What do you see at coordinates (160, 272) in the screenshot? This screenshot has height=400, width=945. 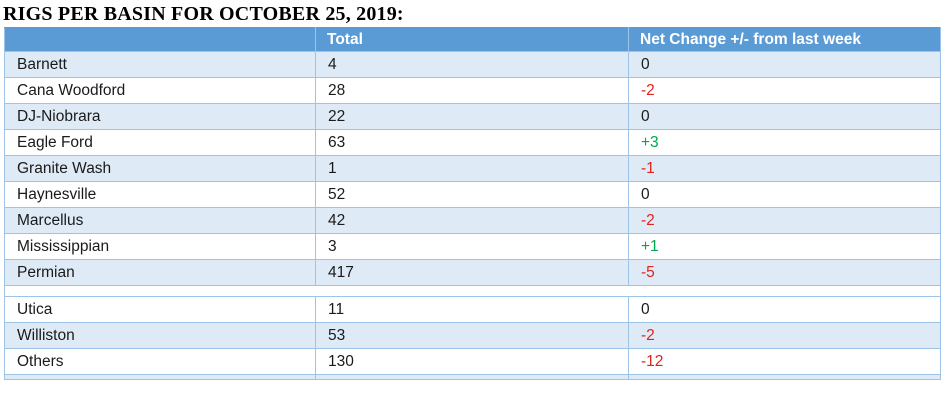 I see `basin-cell: Permian` at bounding box center [160, 272].